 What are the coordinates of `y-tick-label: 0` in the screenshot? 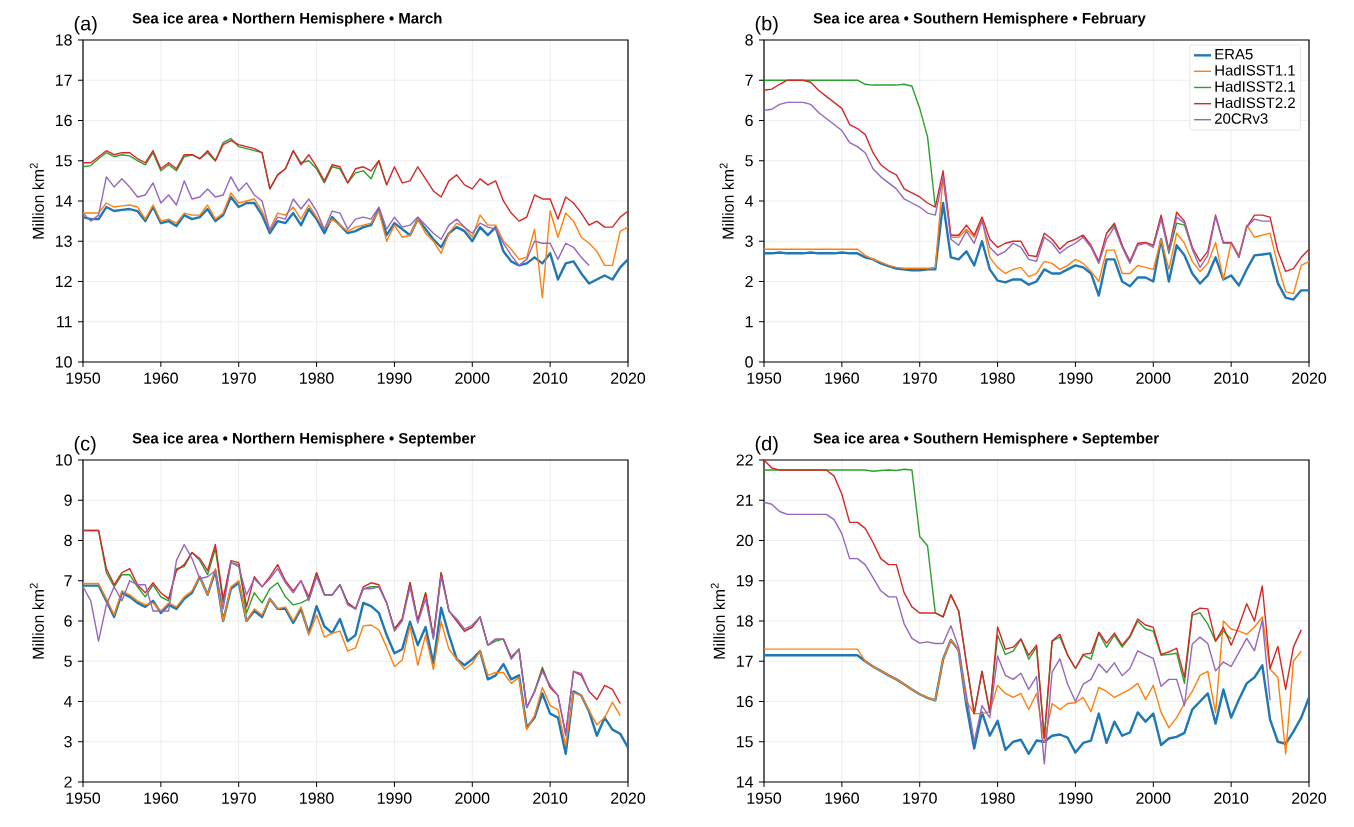 It's located at (749, 362).